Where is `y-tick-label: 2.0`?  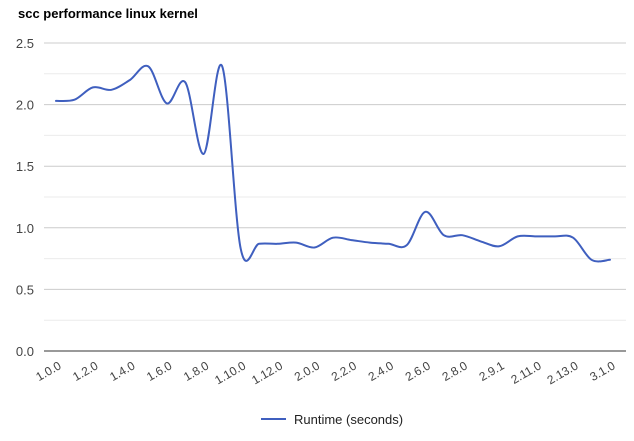
y-tick-label: 2.0 is located at coordinates (25, 105).